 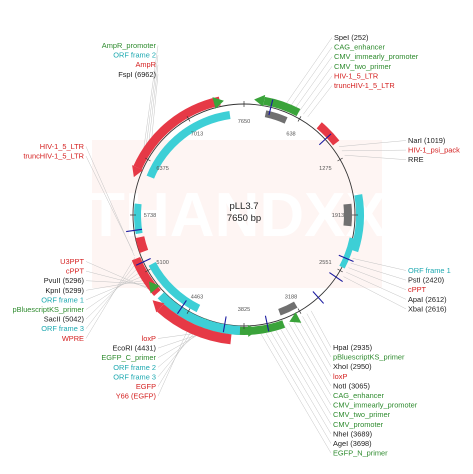 What do you see at coordinates (244, 122) in the screenshot?
I see `tick-label: 7650` at bounding box center [244, 122].